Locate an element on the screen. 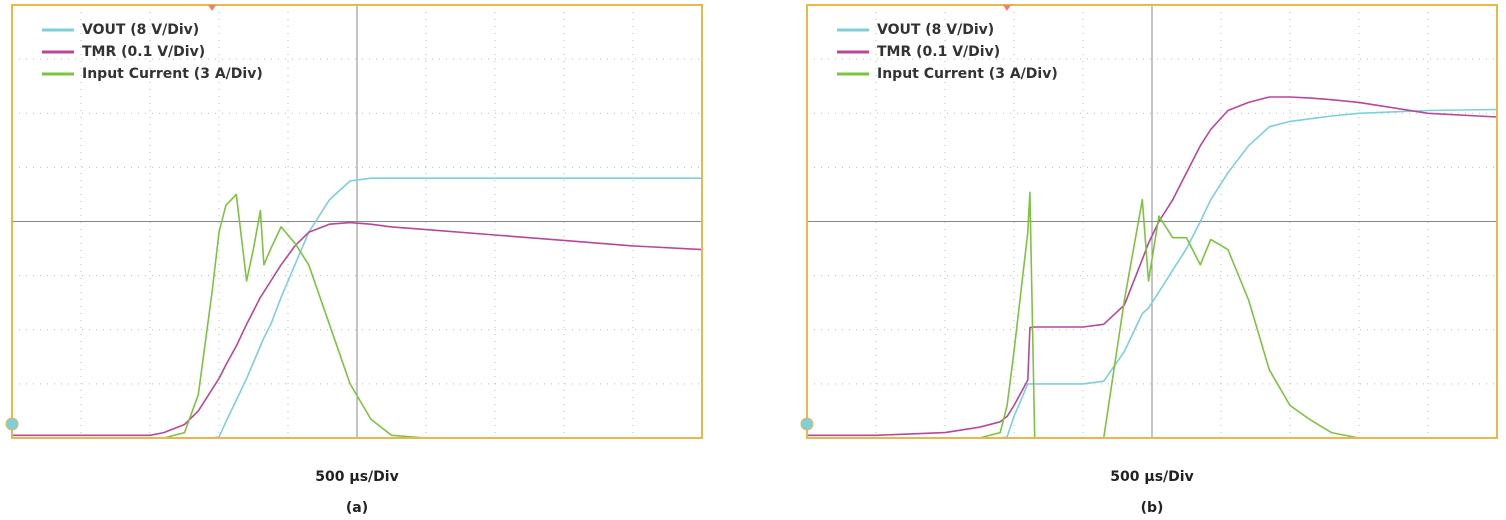  caption: (b) is located at coordinates (1152, 508).